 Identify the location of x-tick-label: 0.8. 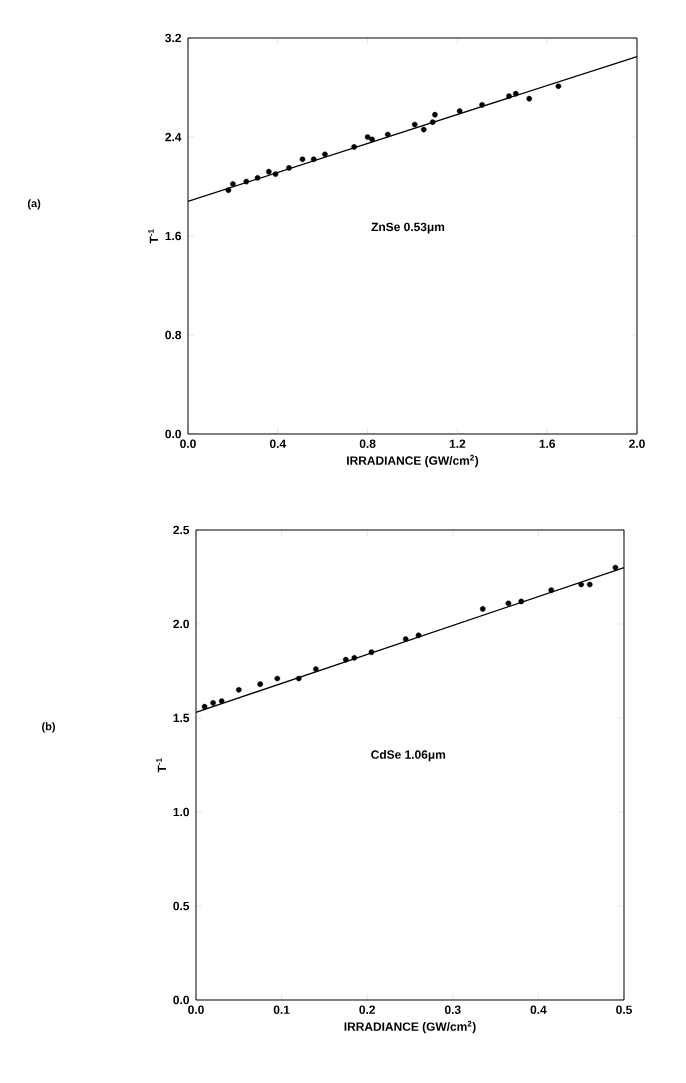
(367, 443).